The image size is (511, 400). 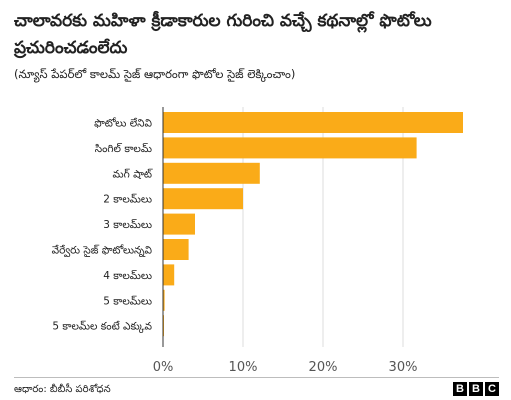 What do you see at coordinates (123, 123) in the screenshot?
I see `category-label: ఫొటోలు లేనివి` at bounding box center [123, 123].